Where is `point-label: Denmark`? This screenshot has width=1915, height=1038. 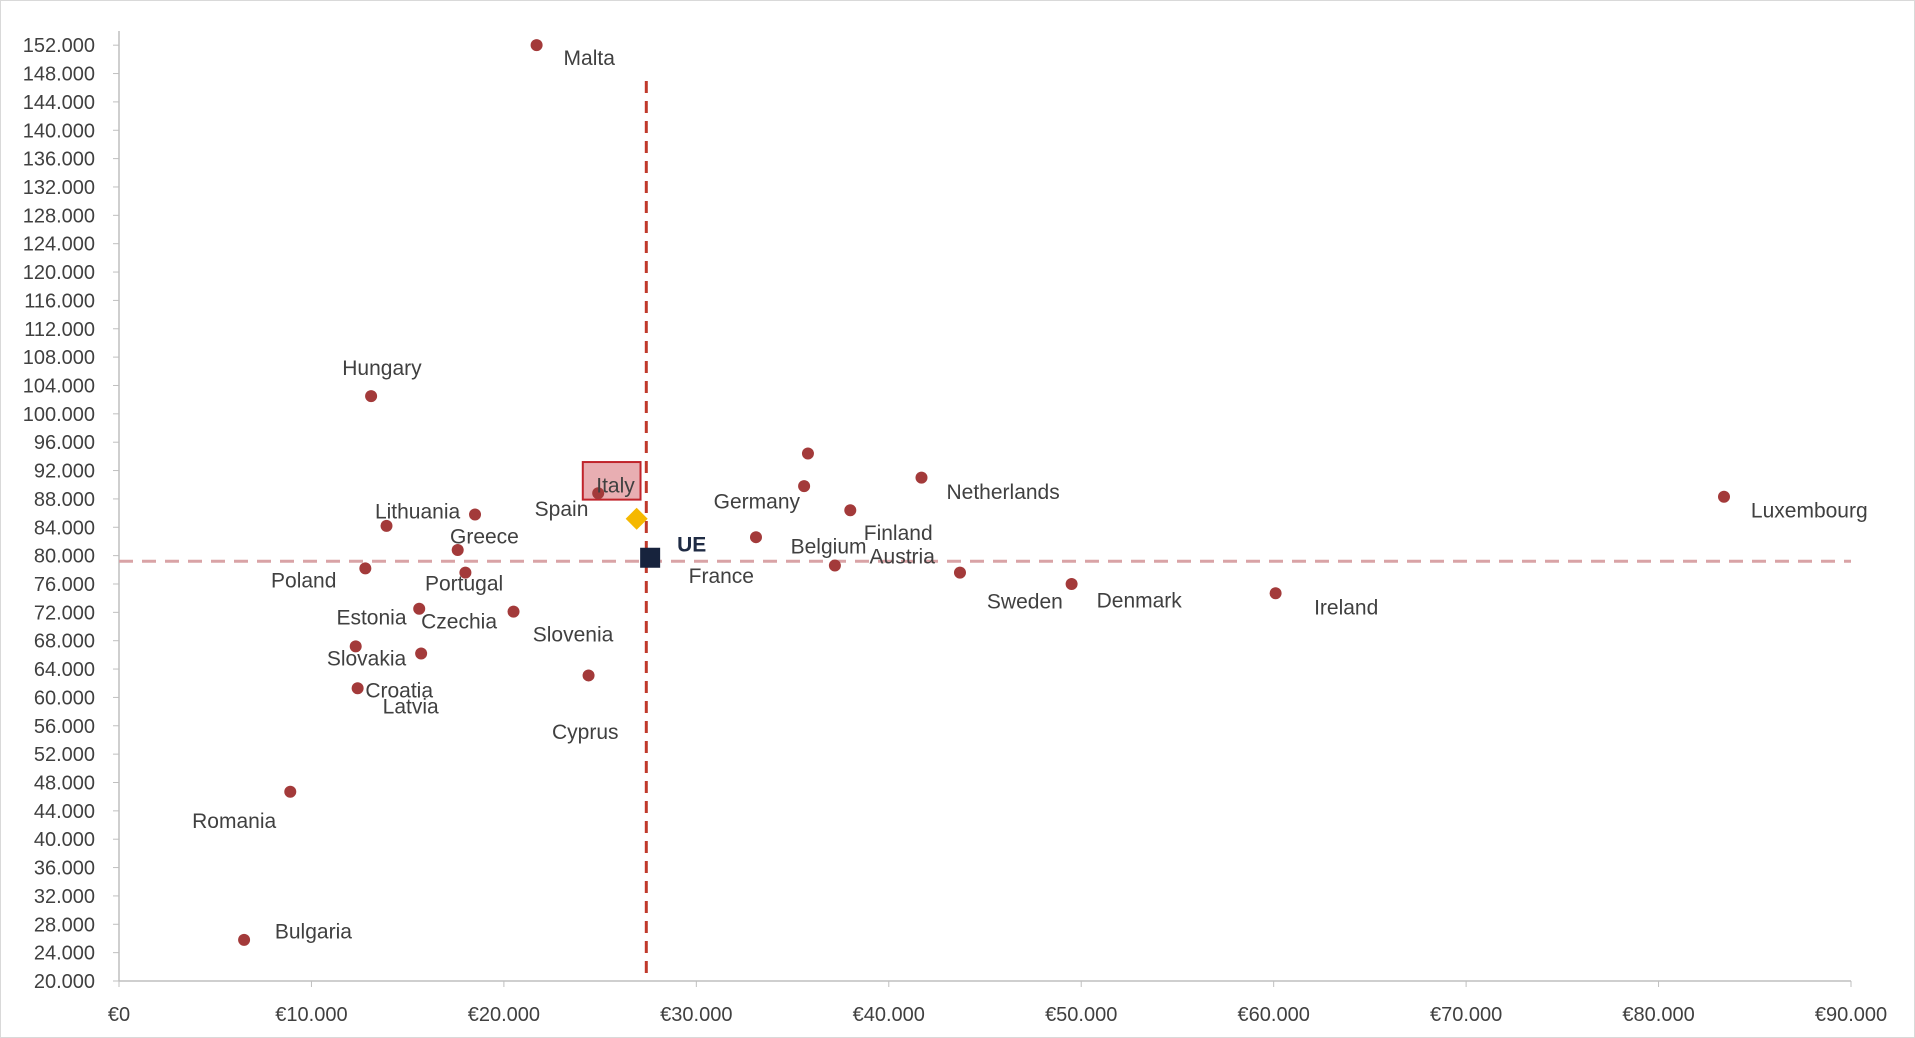
point-label: Denmark is located at coordinates (1140, 600).